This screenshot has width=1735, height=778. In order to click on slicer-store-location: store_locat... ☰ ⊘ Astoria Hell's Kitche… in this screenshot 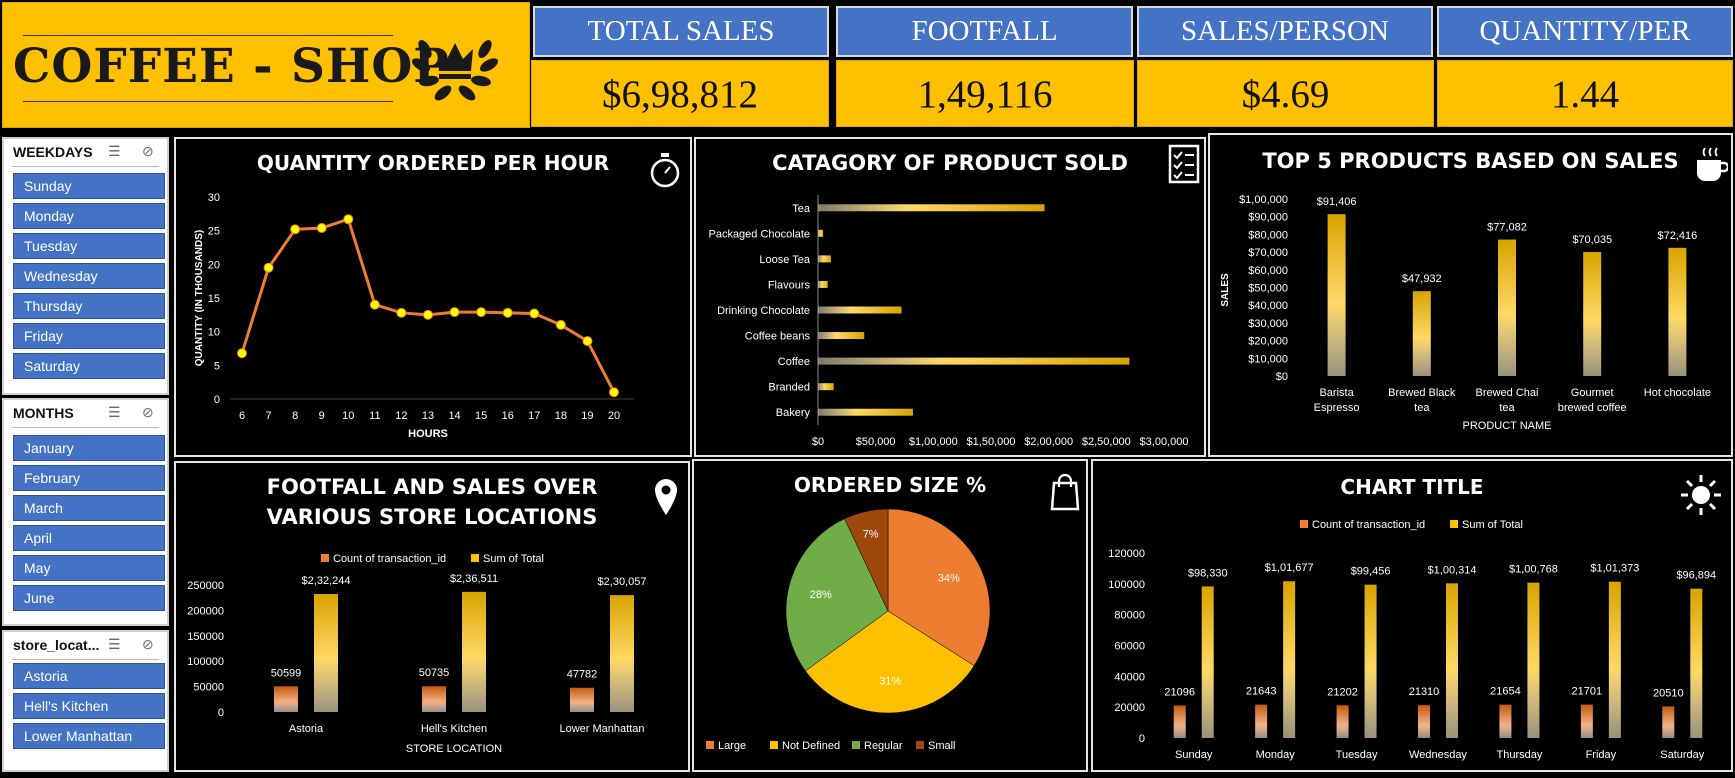, I will do `click(85, 701)`.